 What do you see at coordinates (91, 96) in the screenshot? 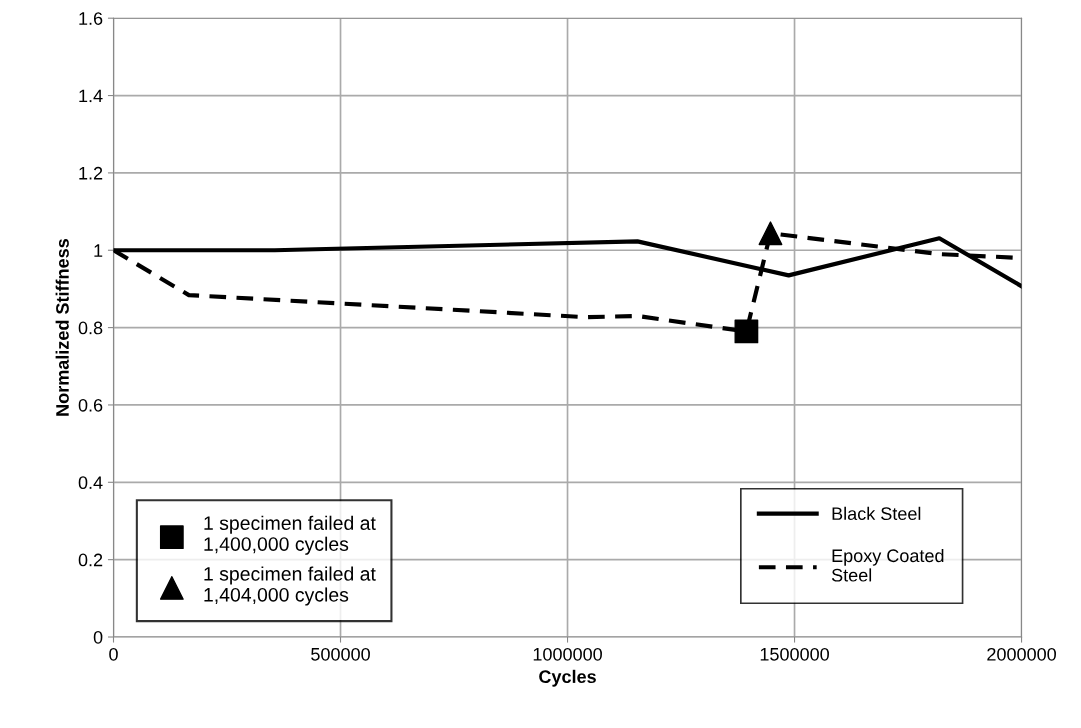
I see `y-tick-label: 1.4` at bounding box center [91, 96].